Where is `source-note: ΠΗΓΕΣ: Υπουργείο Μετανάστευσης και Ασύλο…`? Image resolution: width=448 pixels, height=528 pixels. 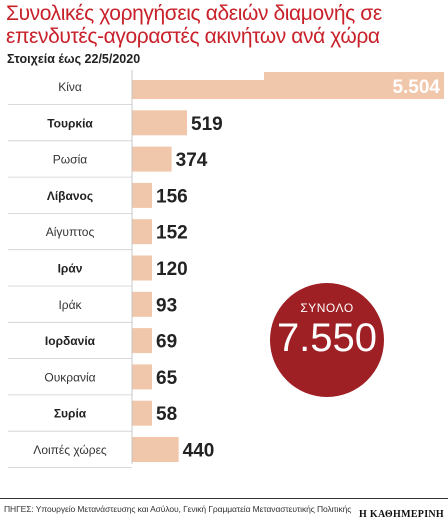
source-note: ΠΗΓΕΣ: Υπουργείο Μετανάστευσης και Ασύλο… is located at coordinates (178, 509).